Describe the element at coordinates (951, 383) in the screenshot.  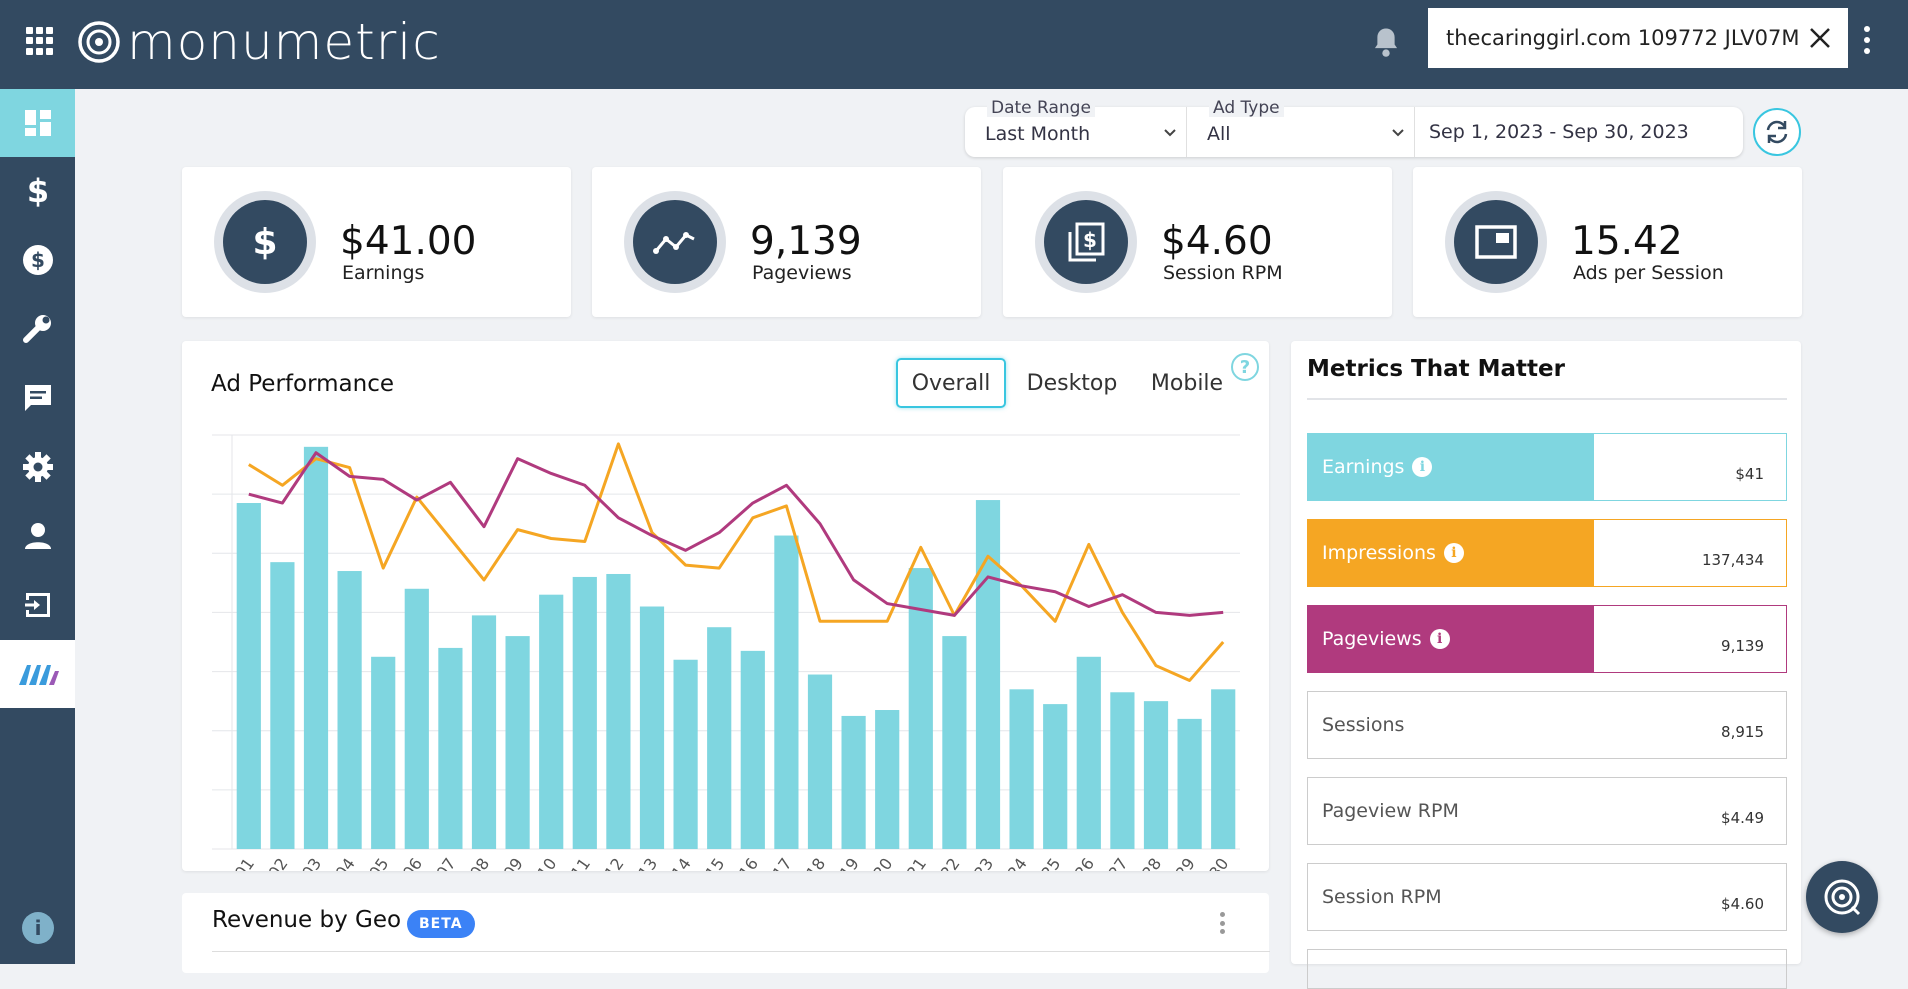
I see `tab-overall: Overall` at that location.